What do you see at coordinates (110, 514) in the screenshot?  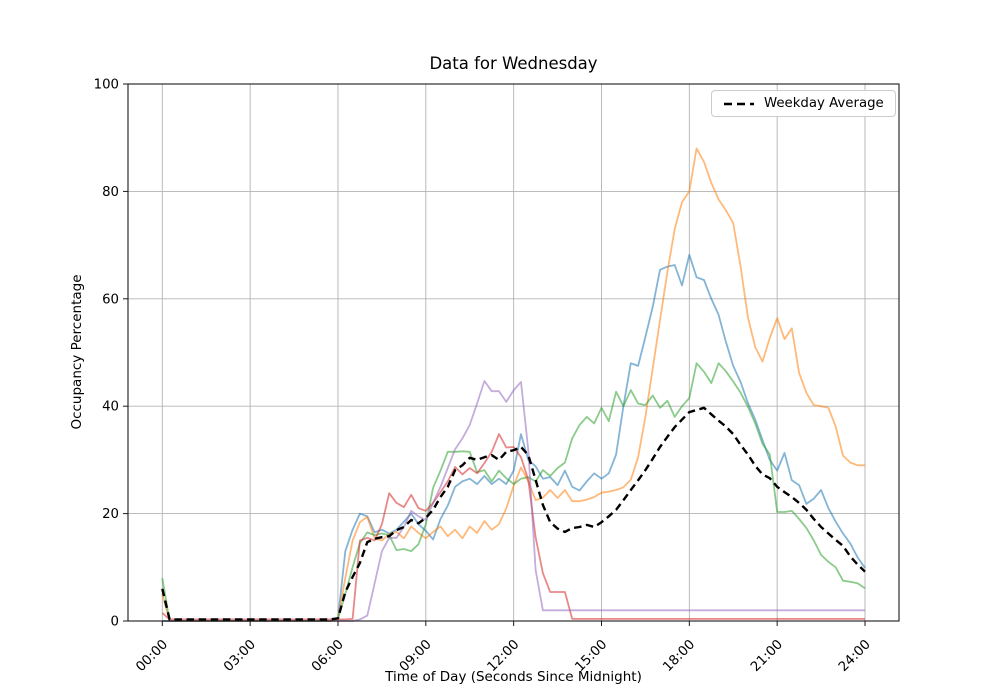 I see `y-tick-label: 20` at bounding box center [110, 514].